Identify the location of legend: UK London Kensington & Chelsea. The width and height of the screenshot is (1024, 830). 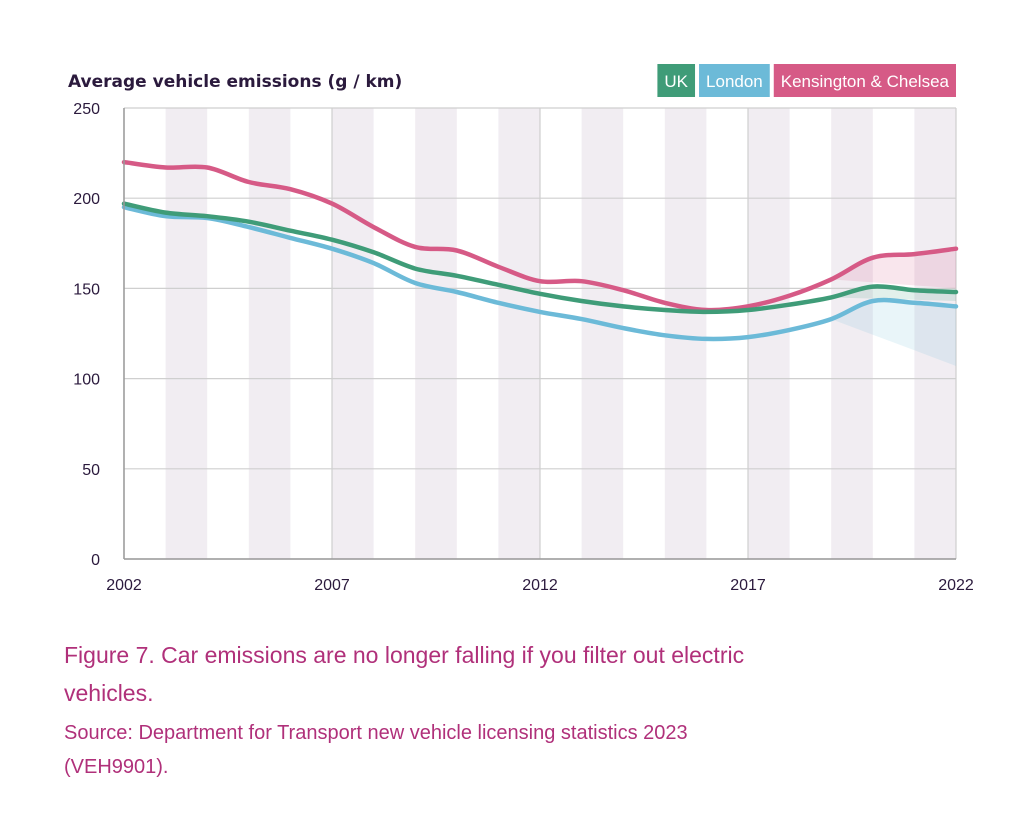
(806, 80).